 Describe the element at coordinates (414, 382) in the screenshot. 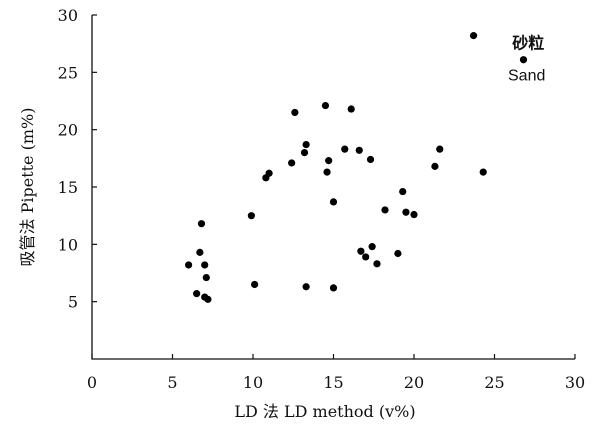

I see `x-tick-label: 20` at that location.